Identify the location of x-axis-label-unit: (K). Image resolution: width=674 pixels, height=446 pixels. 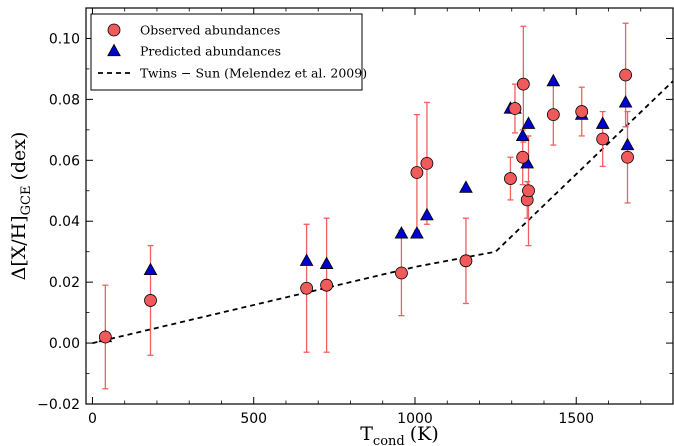
(424, 434).